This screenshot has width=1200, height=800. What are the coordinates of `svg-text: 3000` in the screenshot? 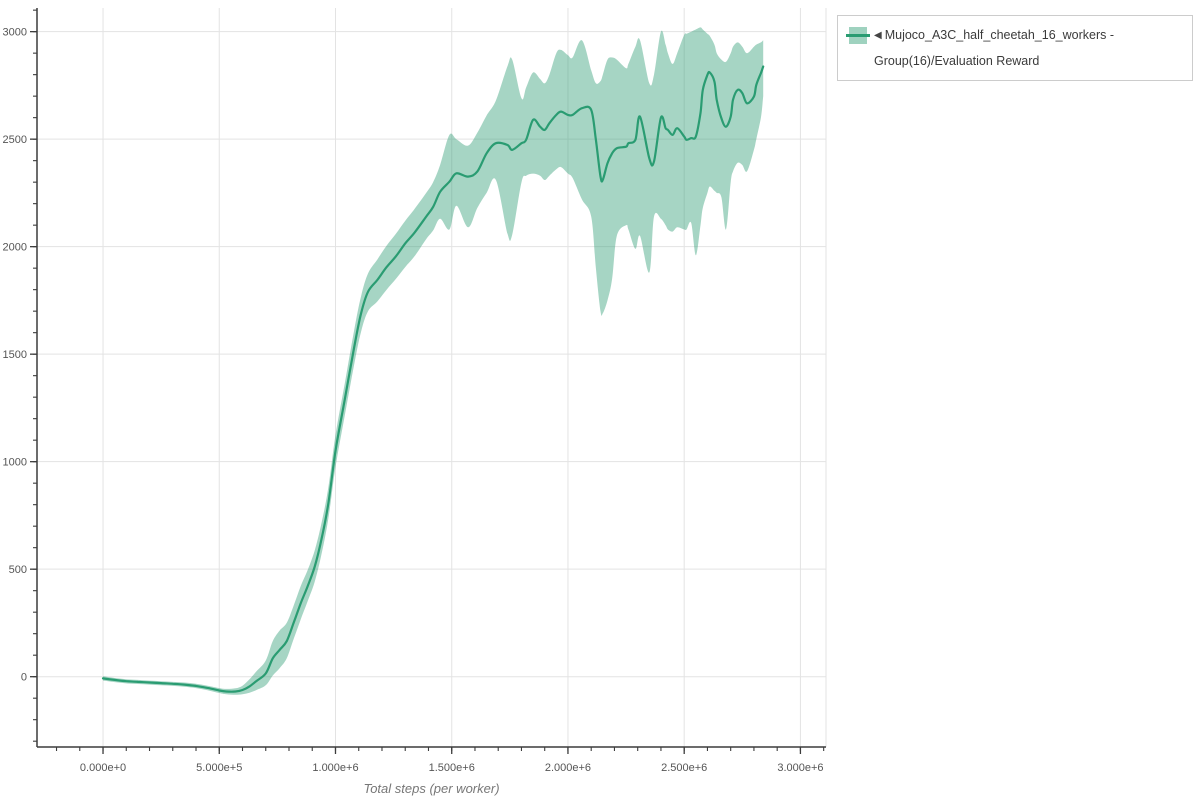 It's located at (15, 33).